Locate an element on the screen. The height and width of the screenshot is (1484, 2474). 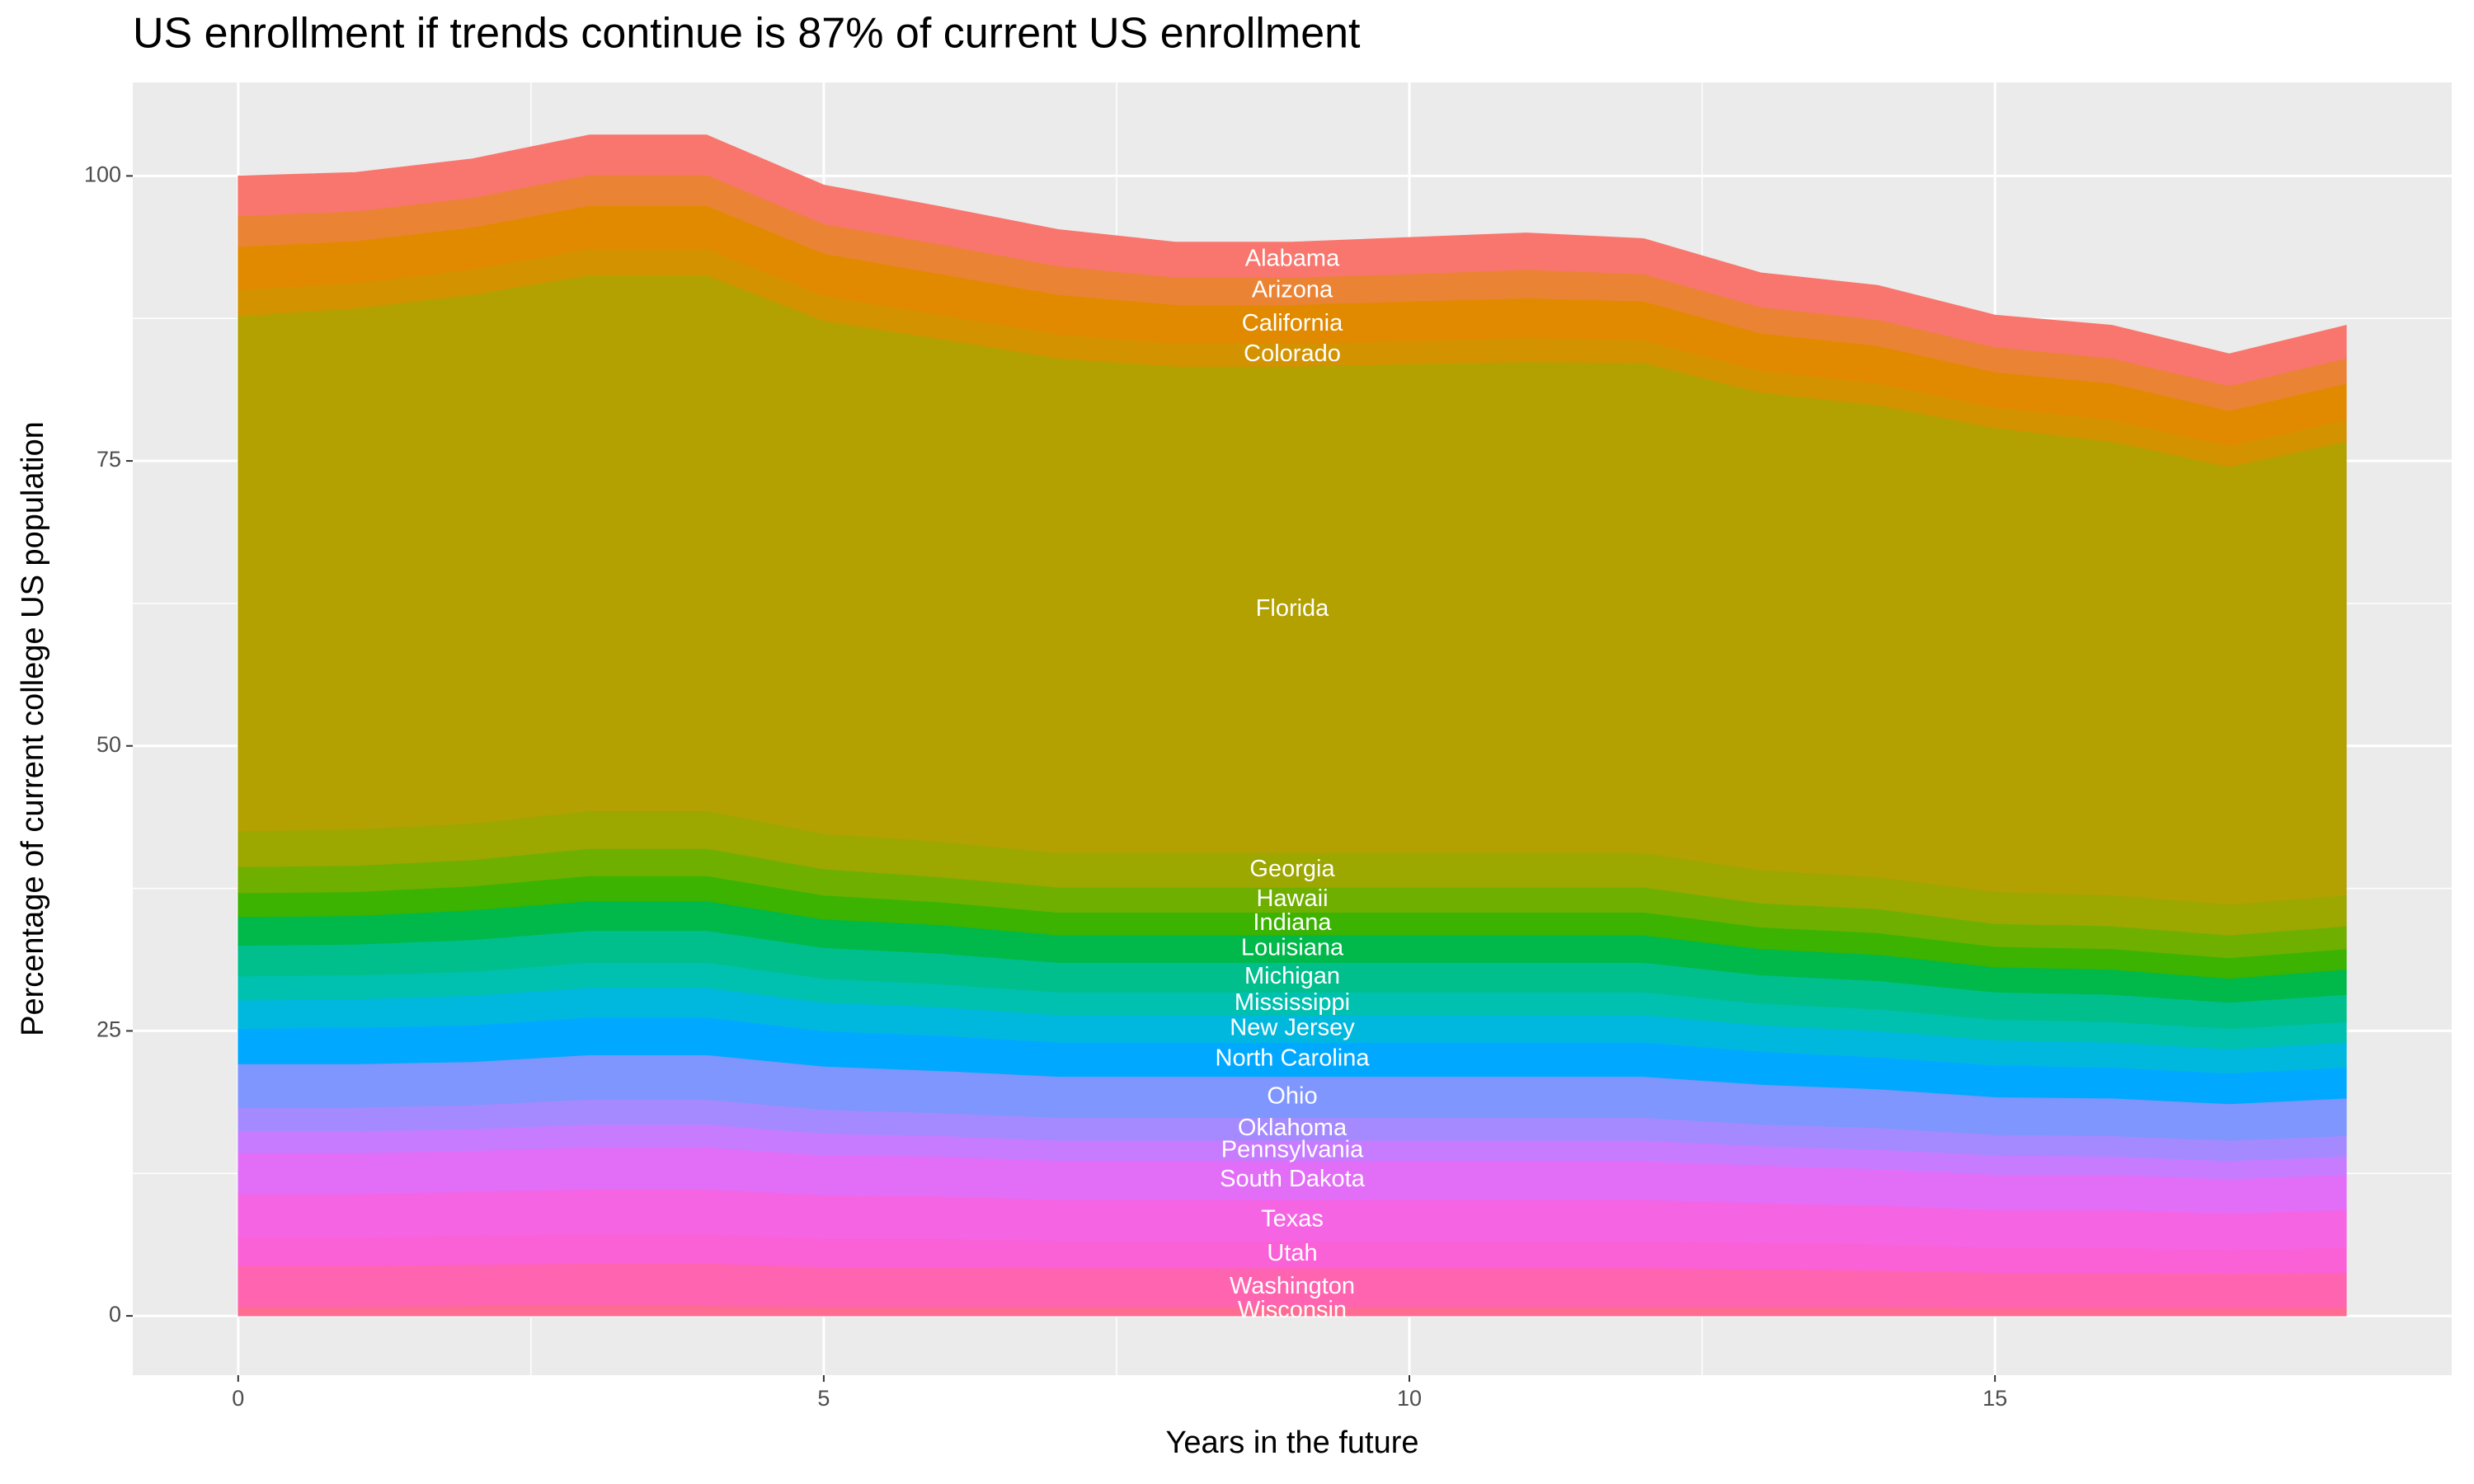
area is located at coordinates (1292, 260).